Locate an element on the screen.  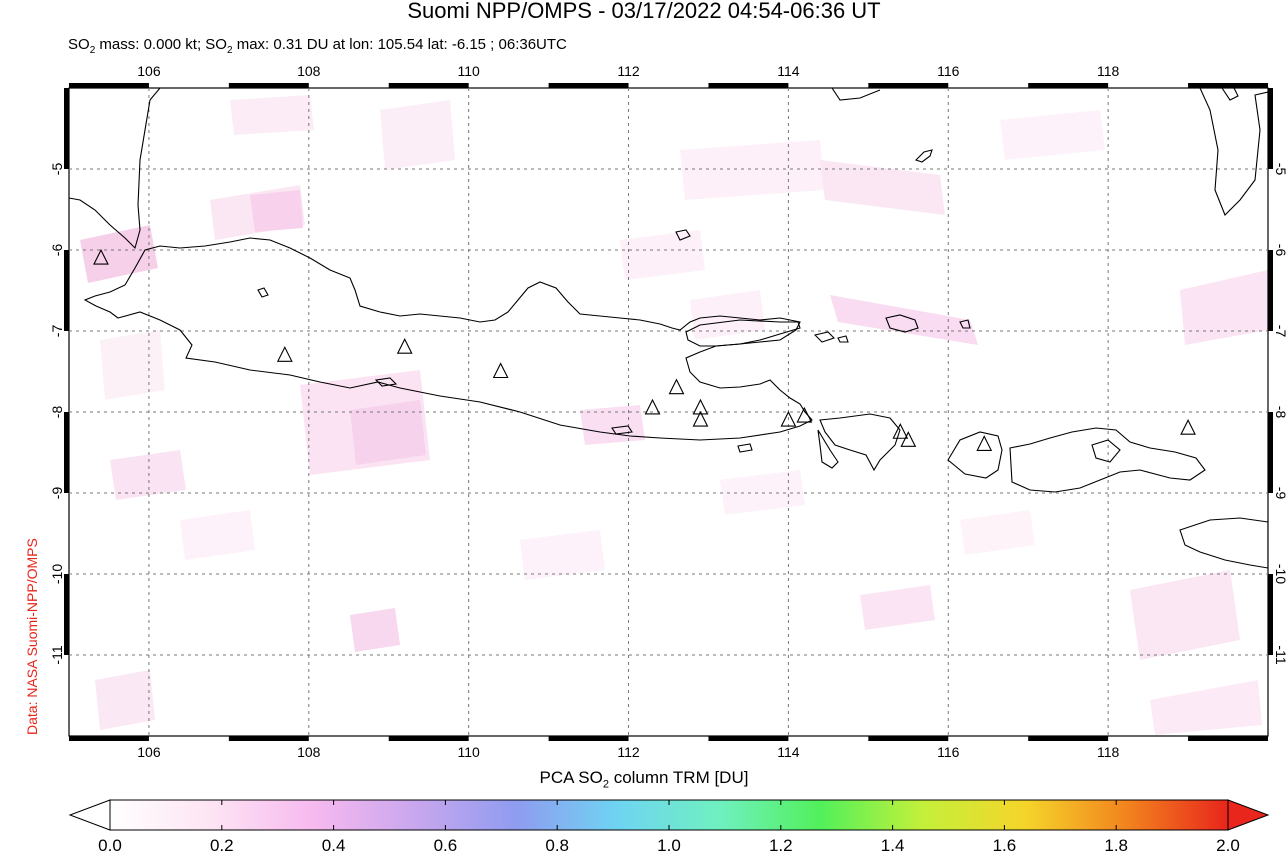
coast-borneo is located at coordinates (856, 94).